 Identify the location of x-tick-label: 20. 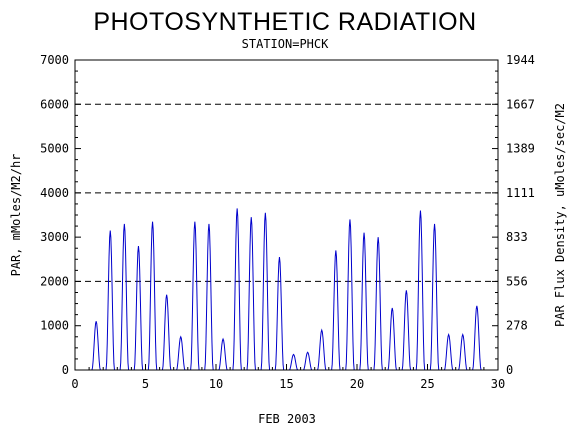
(357, 384).